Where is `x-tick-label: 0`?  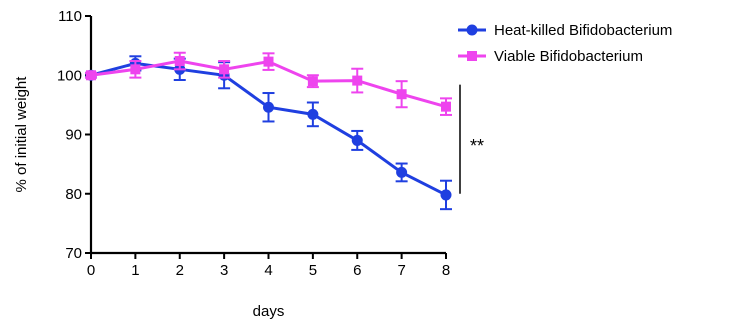
x-tick-label: 0 is located at coordinates (91, 270).